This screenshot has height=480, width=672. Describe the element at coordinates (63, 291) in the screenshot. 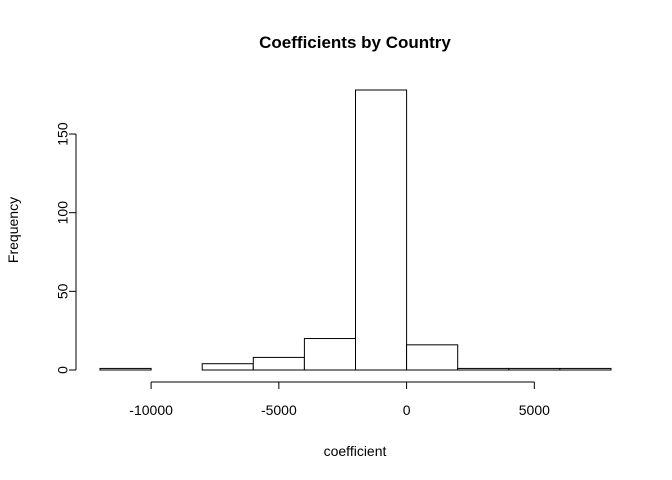

I see `y-tick-label: 50` at that location.